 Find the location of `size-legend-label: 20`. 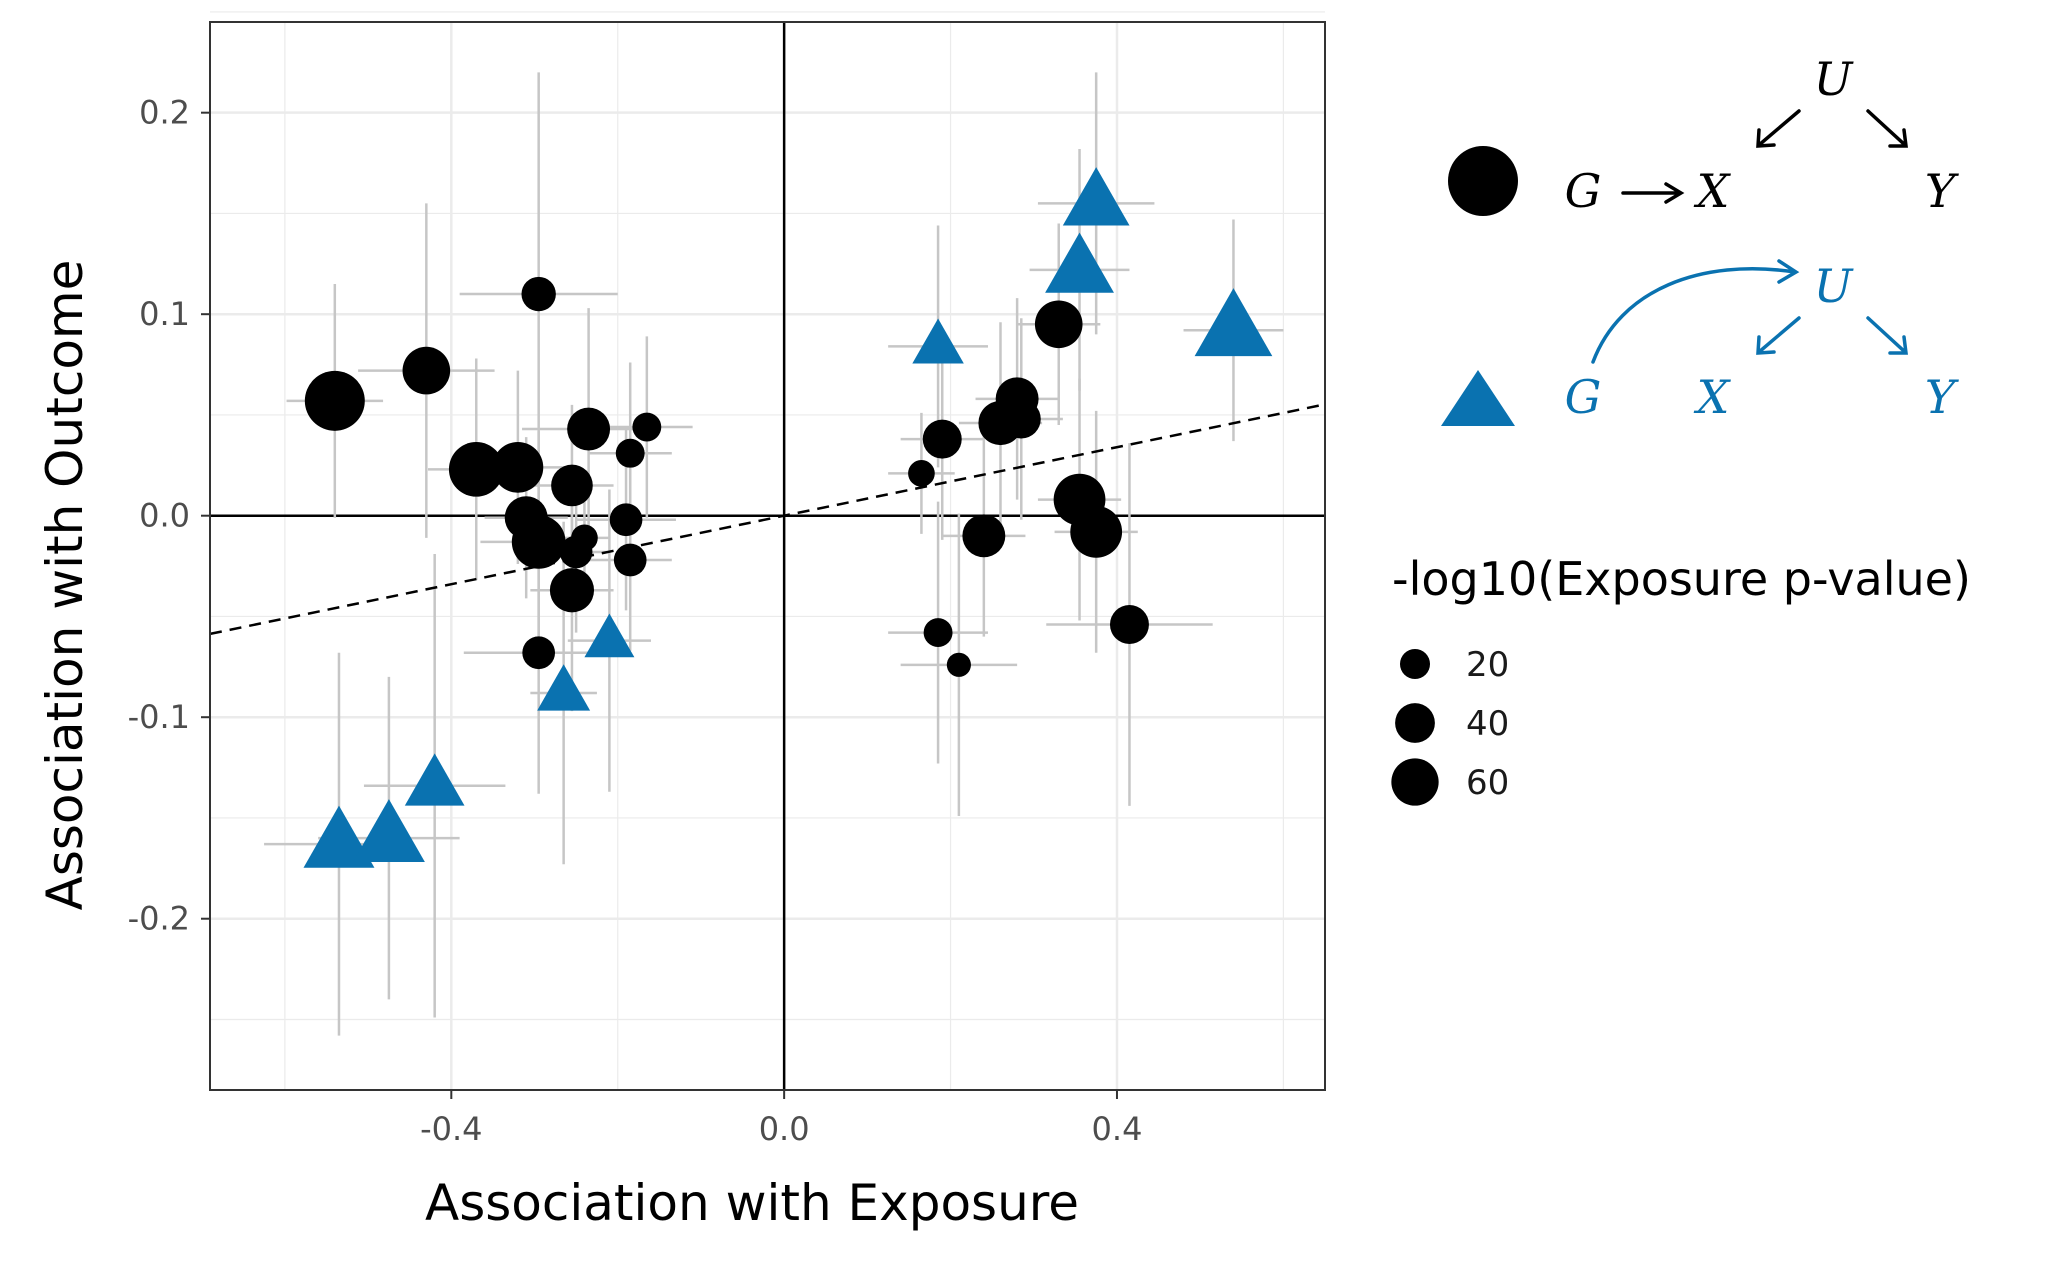

size-legend-label: 20 is located at coordinates (1487, 665).